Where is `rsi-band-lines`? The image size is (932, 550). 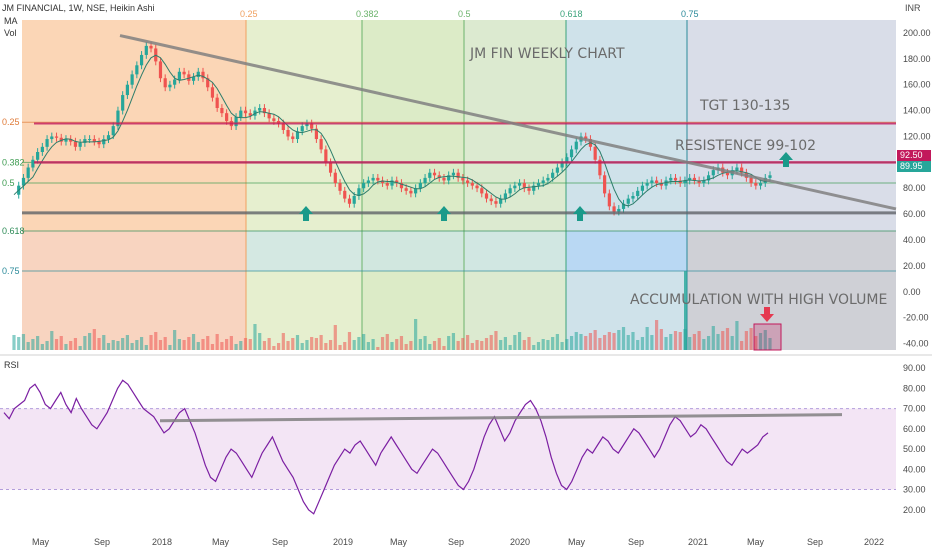 rsi-band-lines is located at coordinates (448, 449).